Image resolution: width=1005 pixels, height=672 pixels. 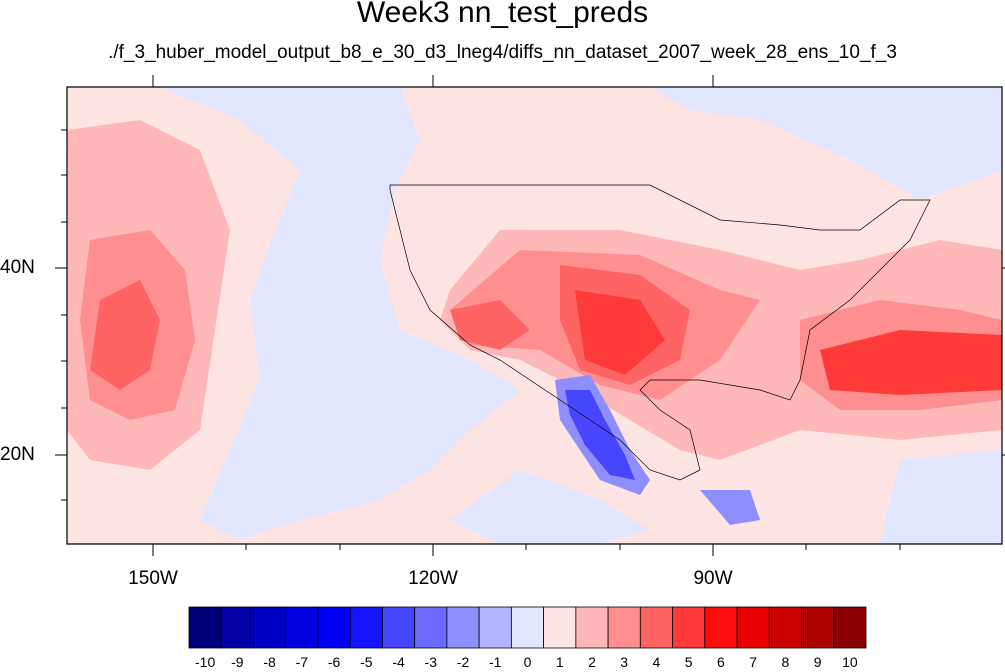 What do you see at coordinates (527, 662) in the screenshot?
I see `colorbar-label: 0` at bounding box center [527, 662].